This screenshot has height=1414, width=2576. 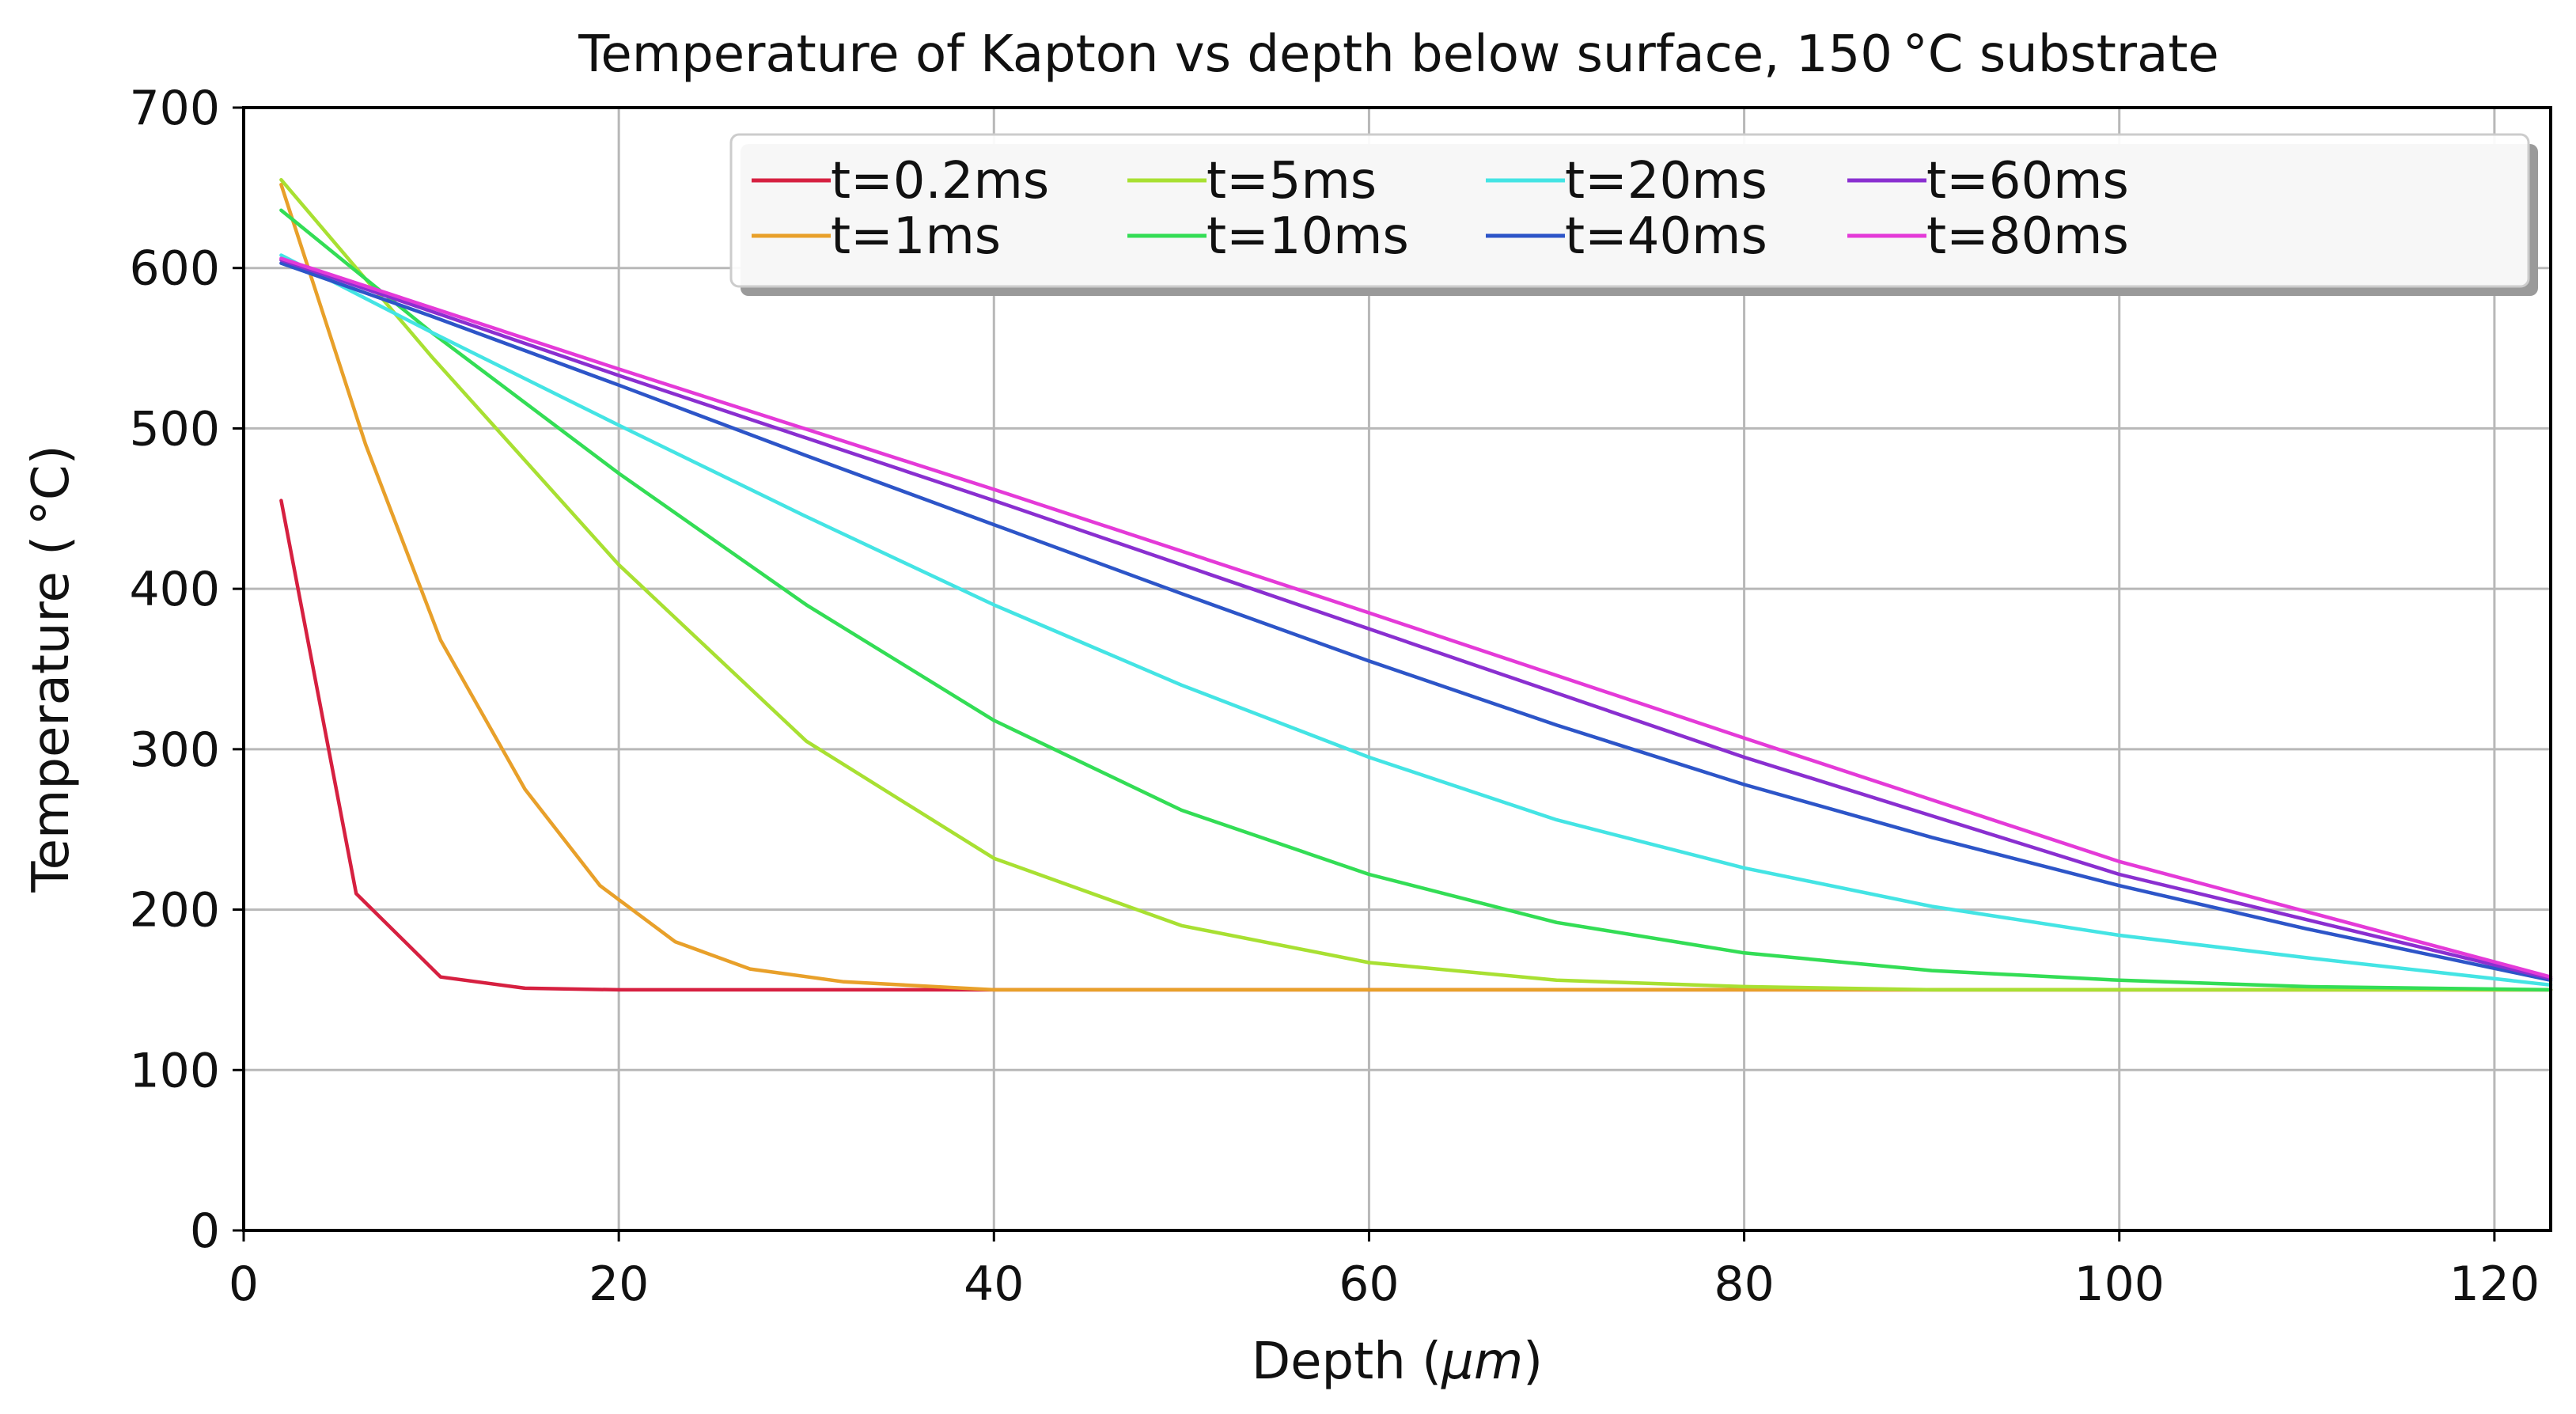 I want to click on x-axis-label: Depth (μm), so click(x=1397, y=1361).